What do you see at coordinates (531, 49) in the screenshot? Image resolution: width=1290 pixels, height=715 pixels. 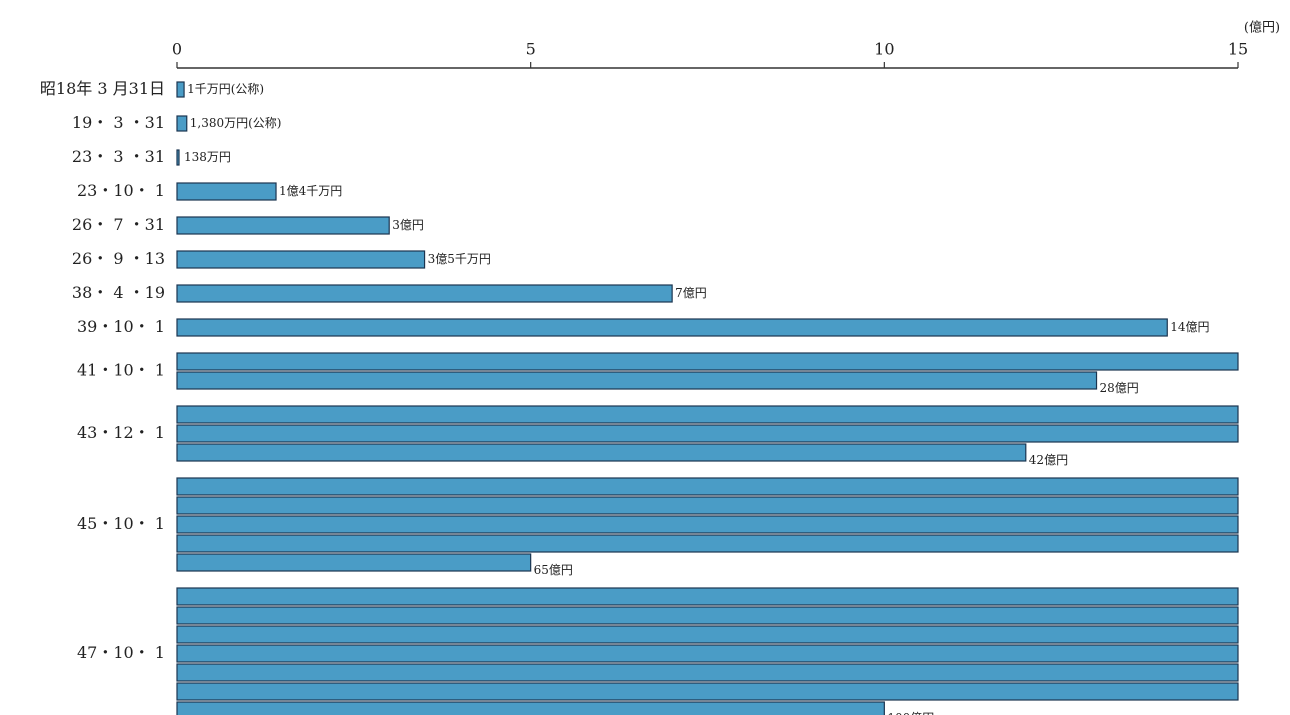 I see `x-tick-label: 5` at bounding box center [531, 49].